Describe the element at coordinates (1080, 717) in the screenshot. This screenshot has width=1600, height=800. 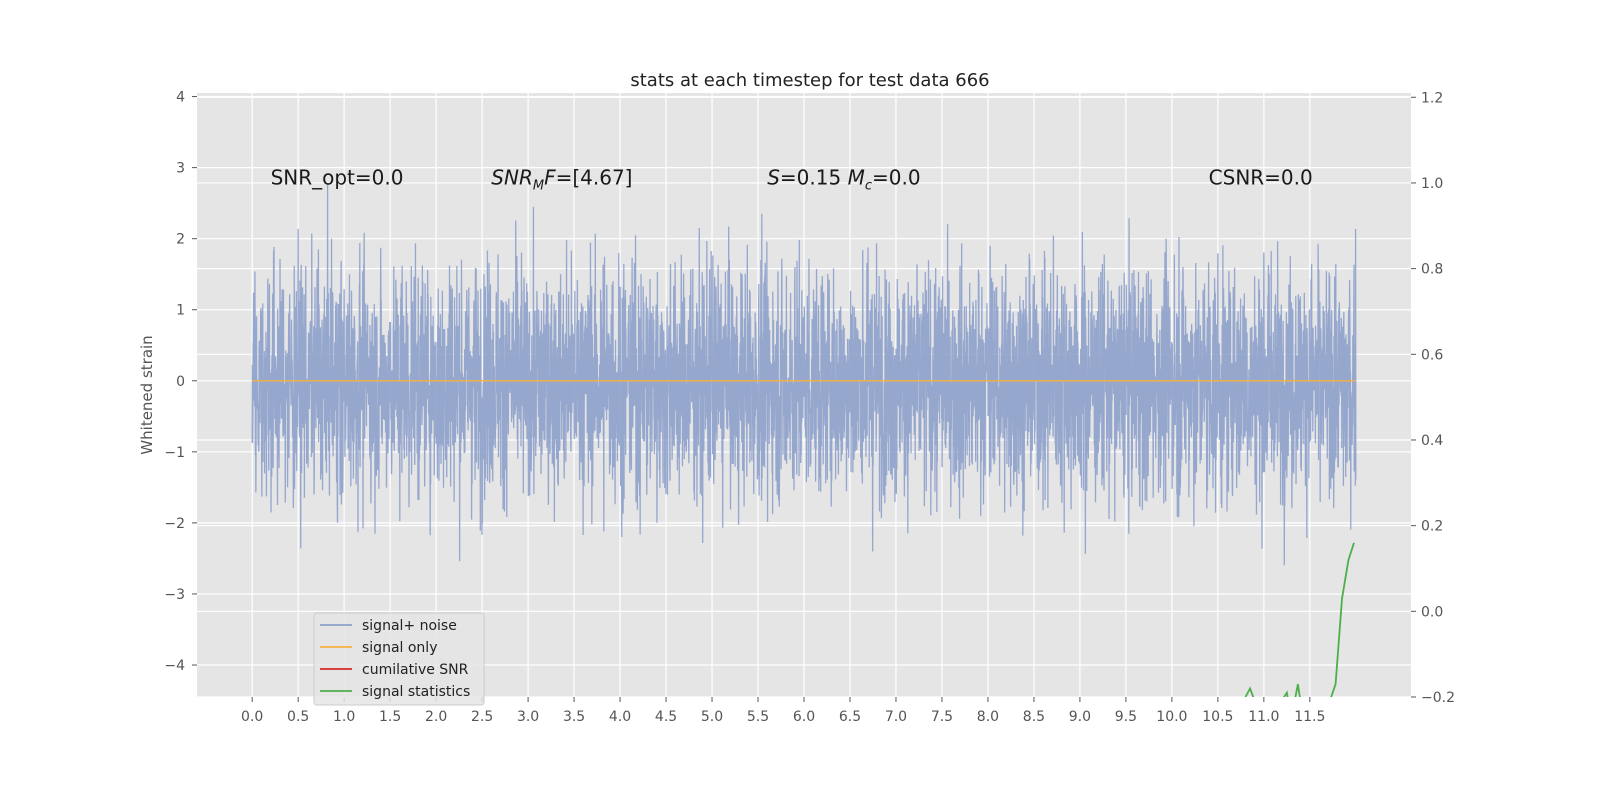
I see `x-tick-label: 9.0` at that location.